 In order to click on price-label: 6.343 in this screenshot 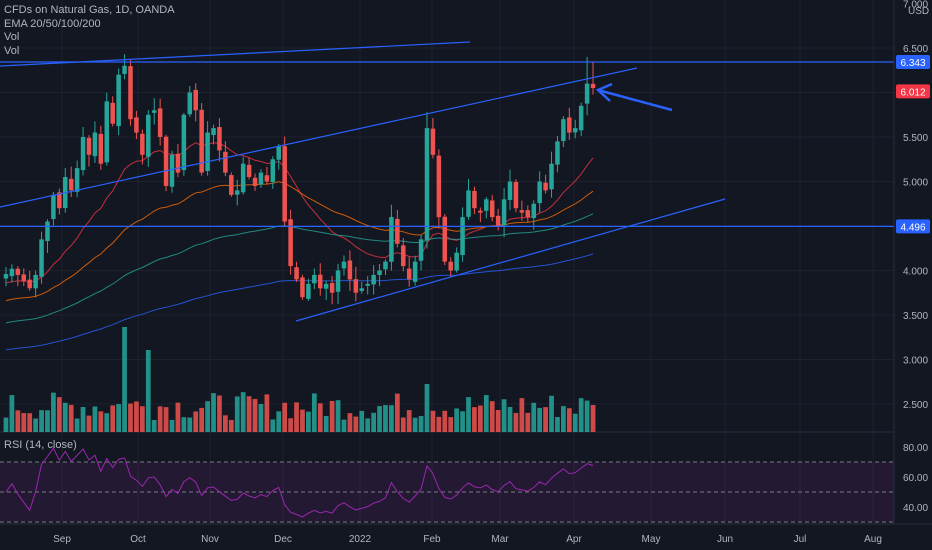, I will do `click(912, 63)`.